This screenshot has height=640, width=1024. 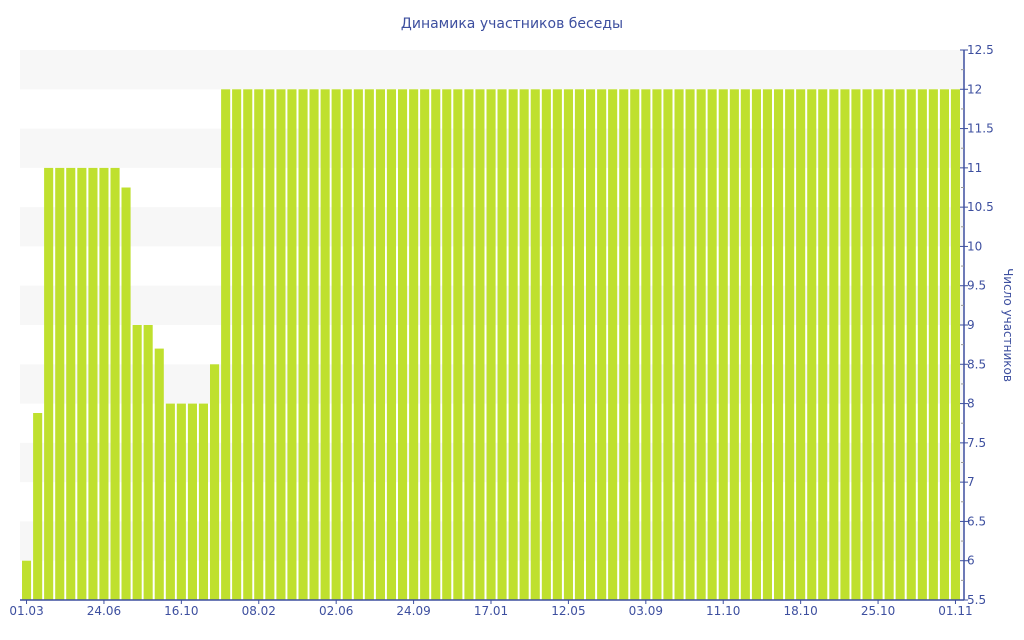 I want to click on grid-band, so click(x=492, y=70).